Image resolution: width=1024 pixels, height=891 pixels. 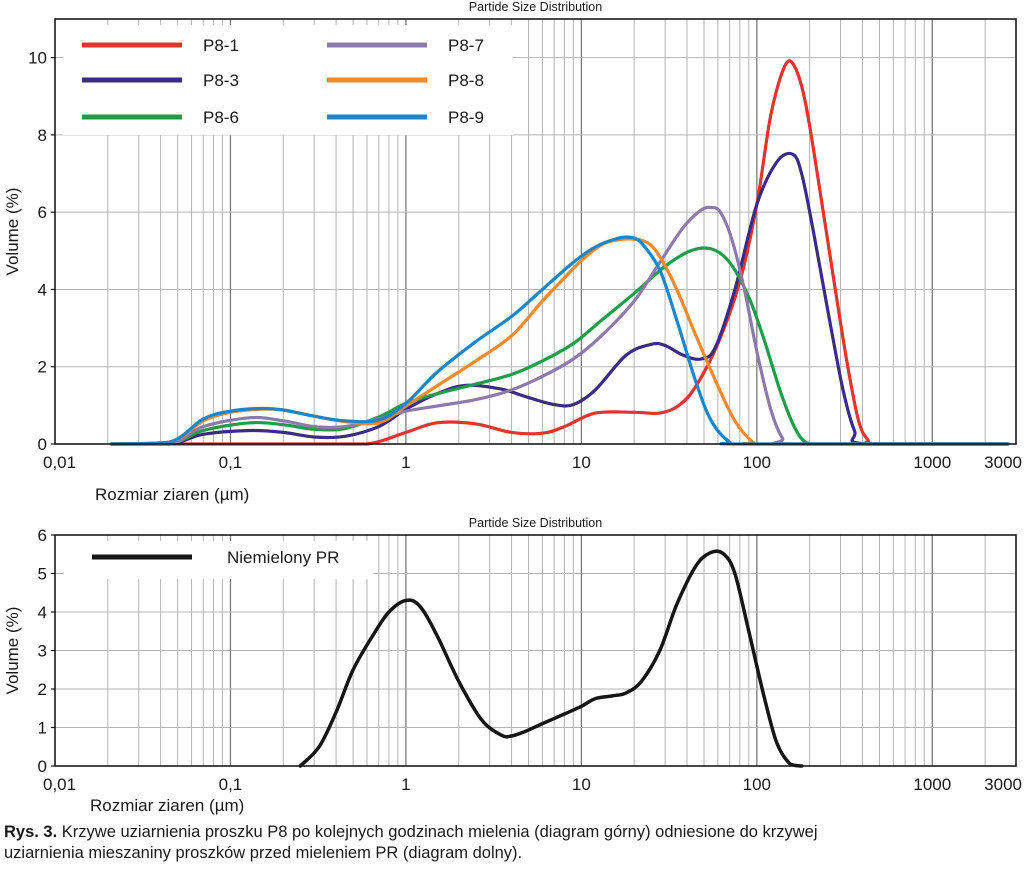 I want to click on legend: P8-1 P8-3 P8-6 P8-7 P8-8 P8-9, so click(x=283, y=81).